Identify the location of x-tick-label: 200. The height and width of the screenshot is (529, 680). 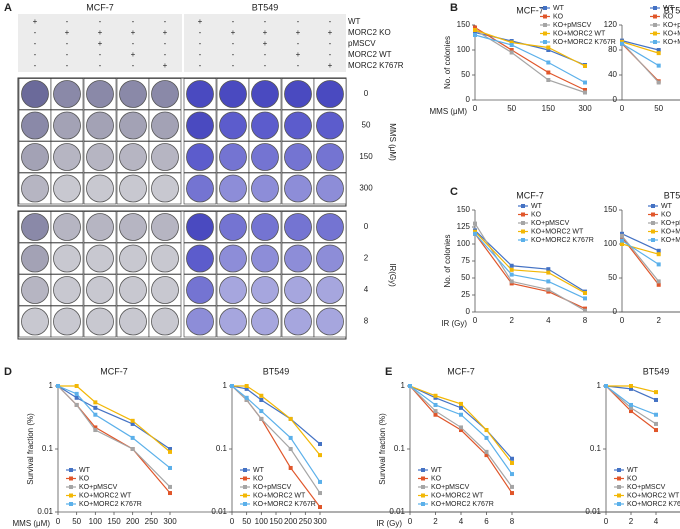
(291, 521).